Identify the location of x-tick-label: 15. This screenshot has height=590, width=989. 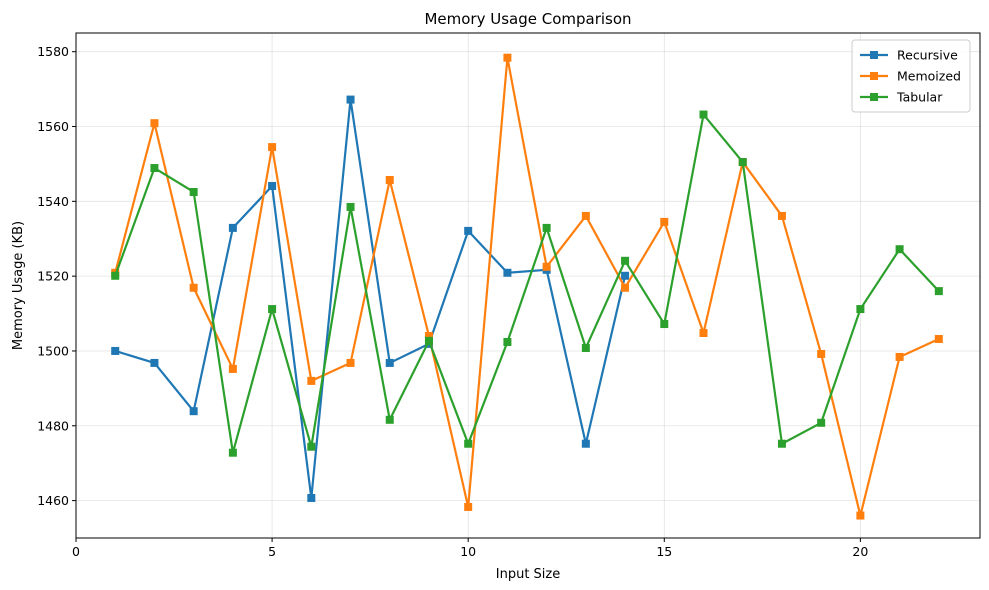
(664, 551).